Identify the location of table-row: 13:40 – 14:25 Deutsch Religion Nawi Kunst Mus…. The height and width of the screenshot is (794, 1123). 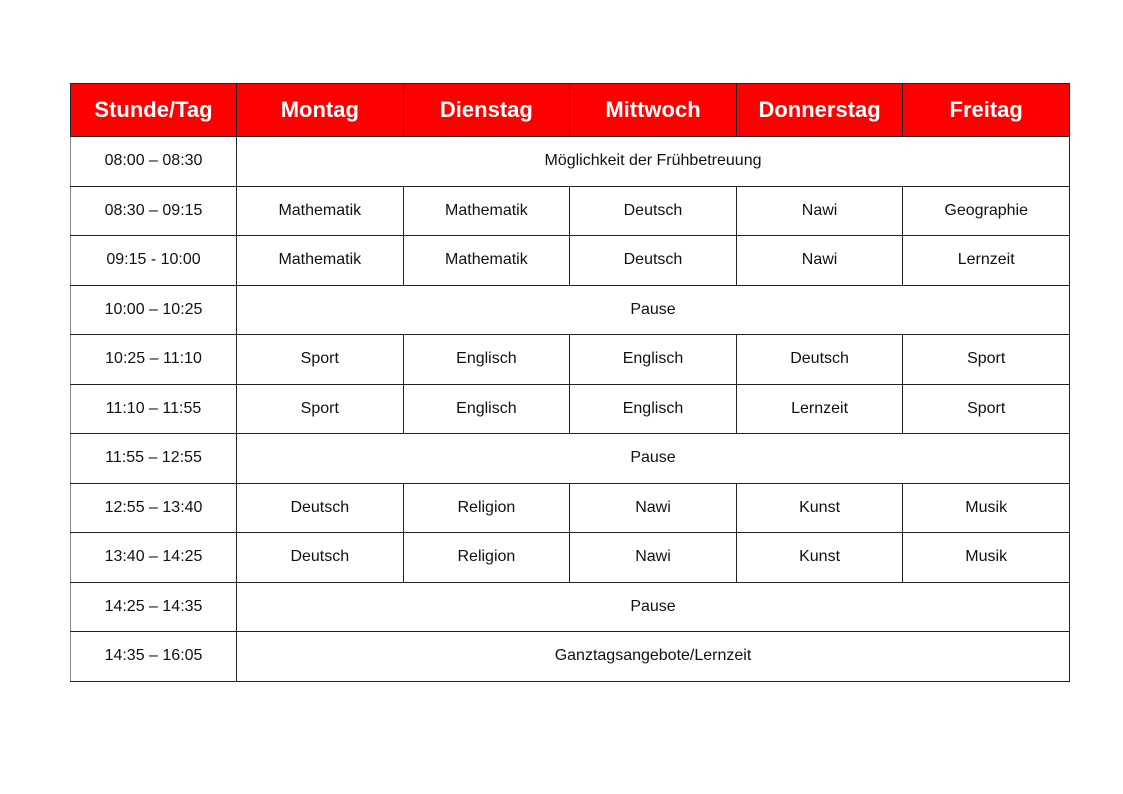
(570, 557).